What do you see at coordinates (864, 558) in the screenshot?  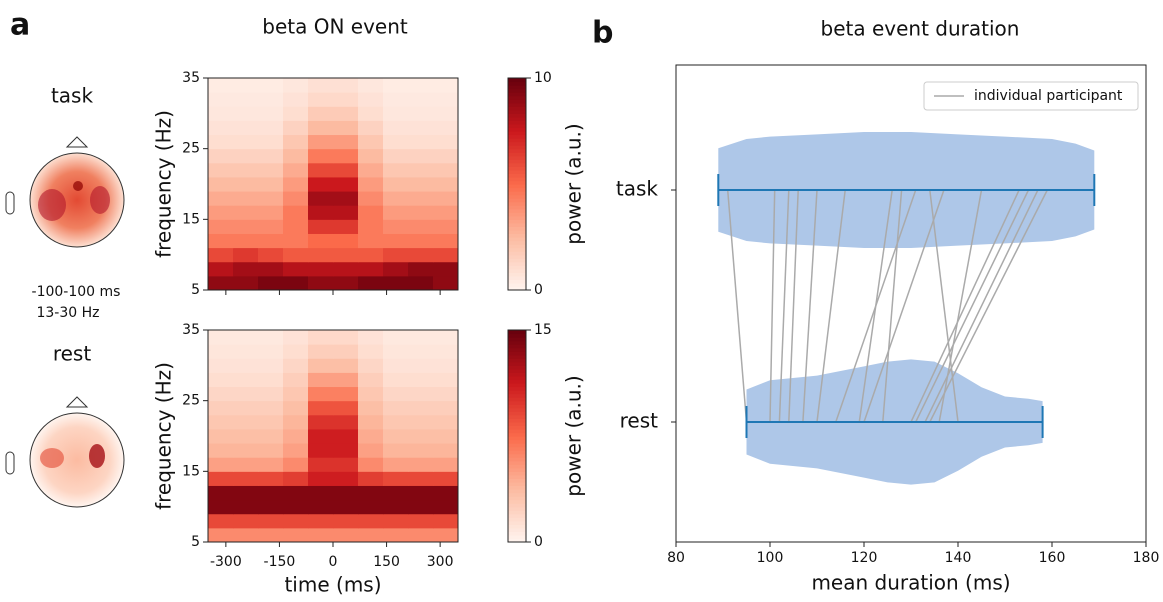 I see `x-tick-label: 120` at bounding box center [864, 558].